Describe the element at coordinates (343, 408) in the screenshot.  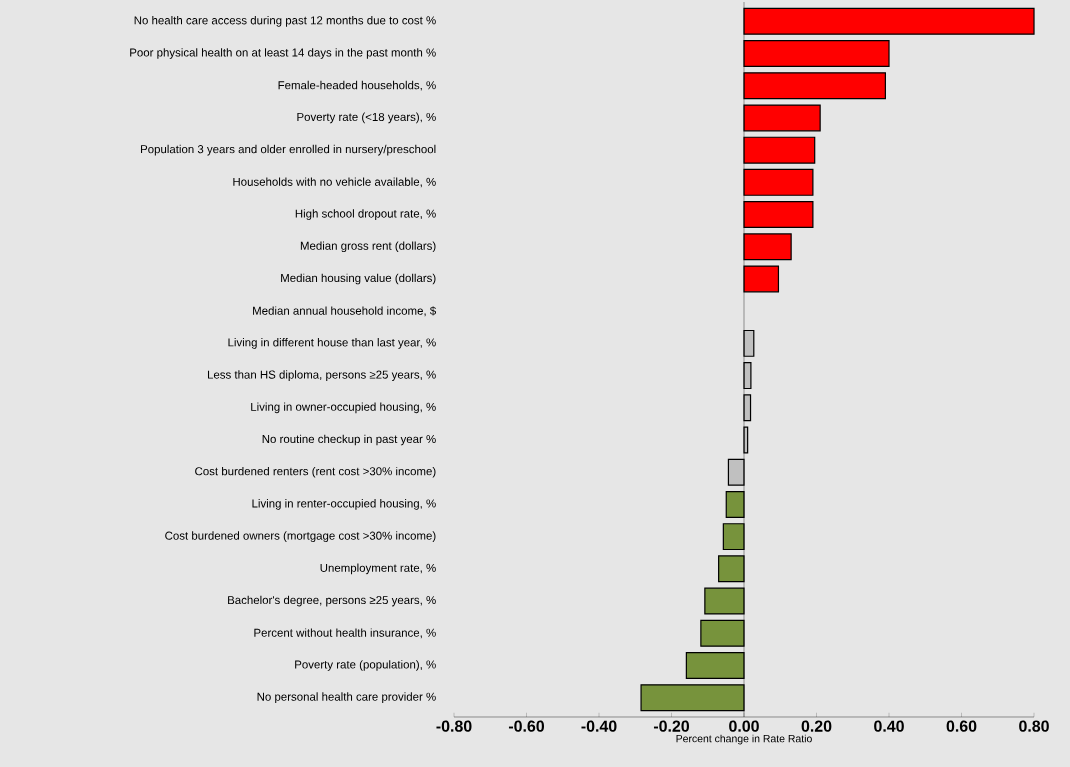
I see `y-tick-label: Living in owner-occupied housing, %` at that location.